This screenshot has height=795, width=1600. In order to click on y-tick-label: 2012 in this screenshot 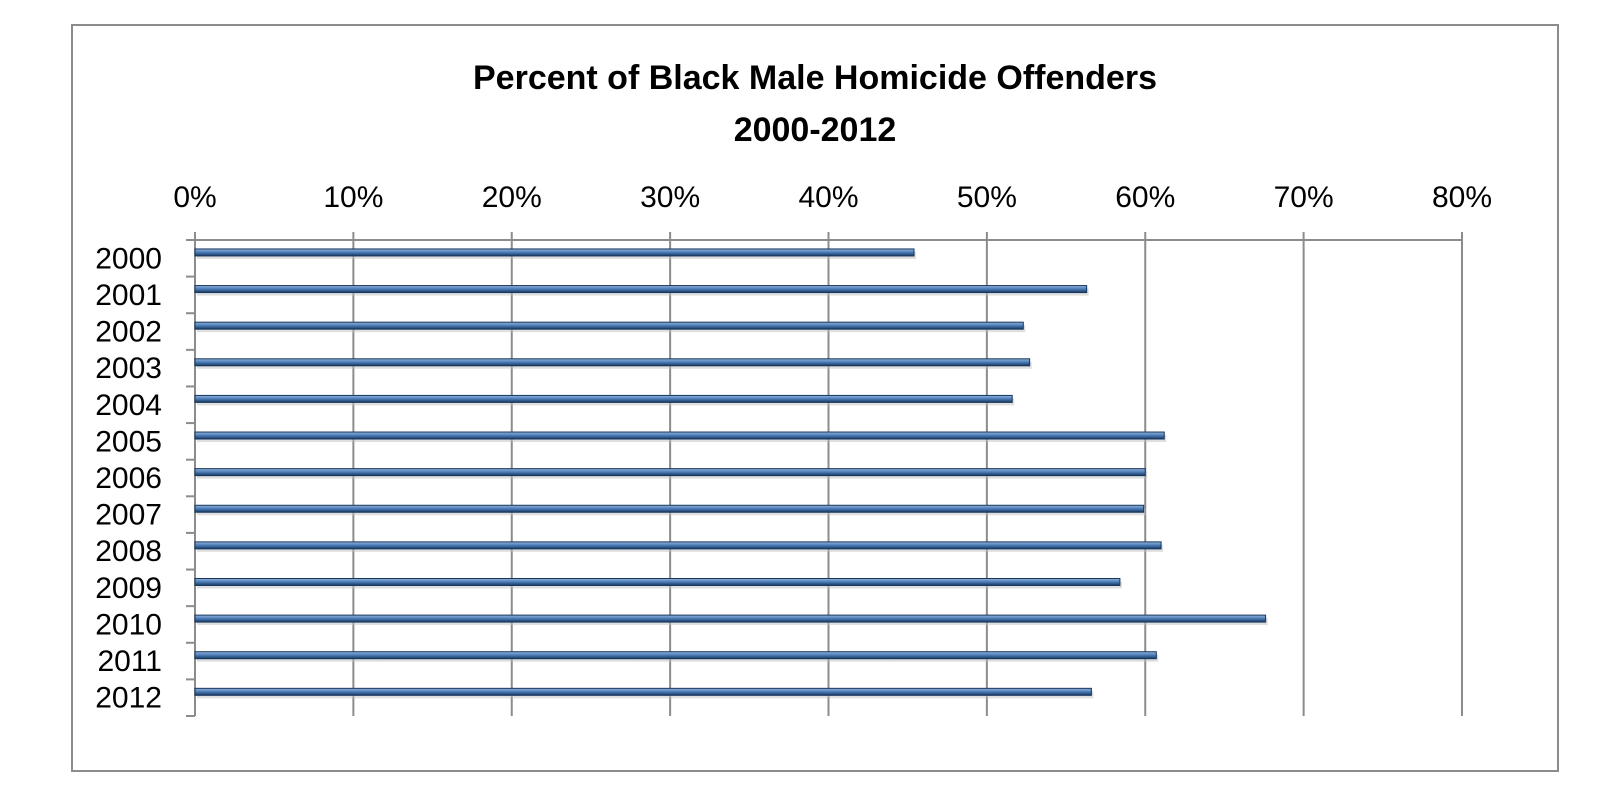, I will do `click(128, 698)`.